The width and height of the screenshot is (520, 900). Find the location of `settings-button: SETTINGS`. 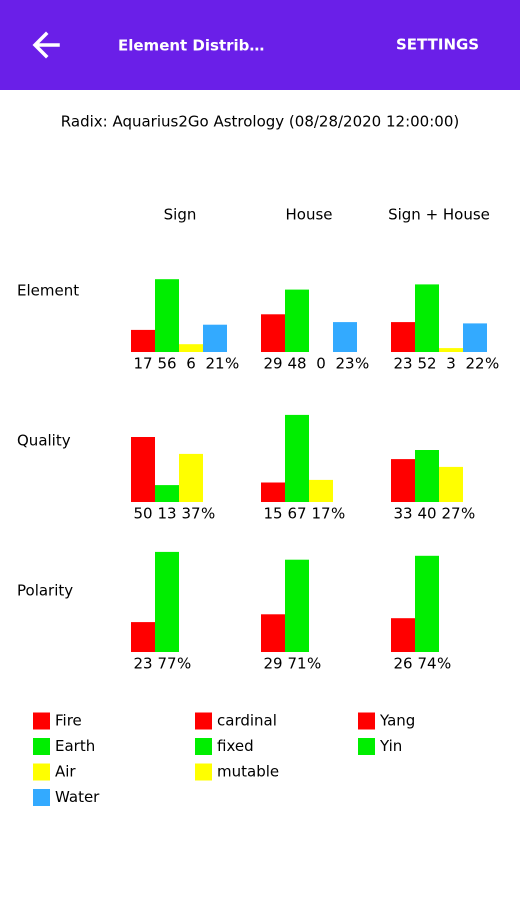

settings-button: SETTINGS is located at coordinates (437, 45).